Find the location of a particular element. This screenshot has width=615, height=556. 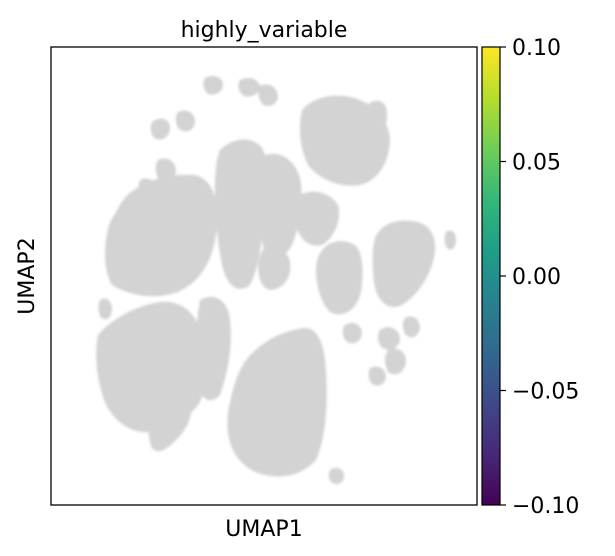

x-axis-label: UMAP1 is located at coordinates (263, 529).